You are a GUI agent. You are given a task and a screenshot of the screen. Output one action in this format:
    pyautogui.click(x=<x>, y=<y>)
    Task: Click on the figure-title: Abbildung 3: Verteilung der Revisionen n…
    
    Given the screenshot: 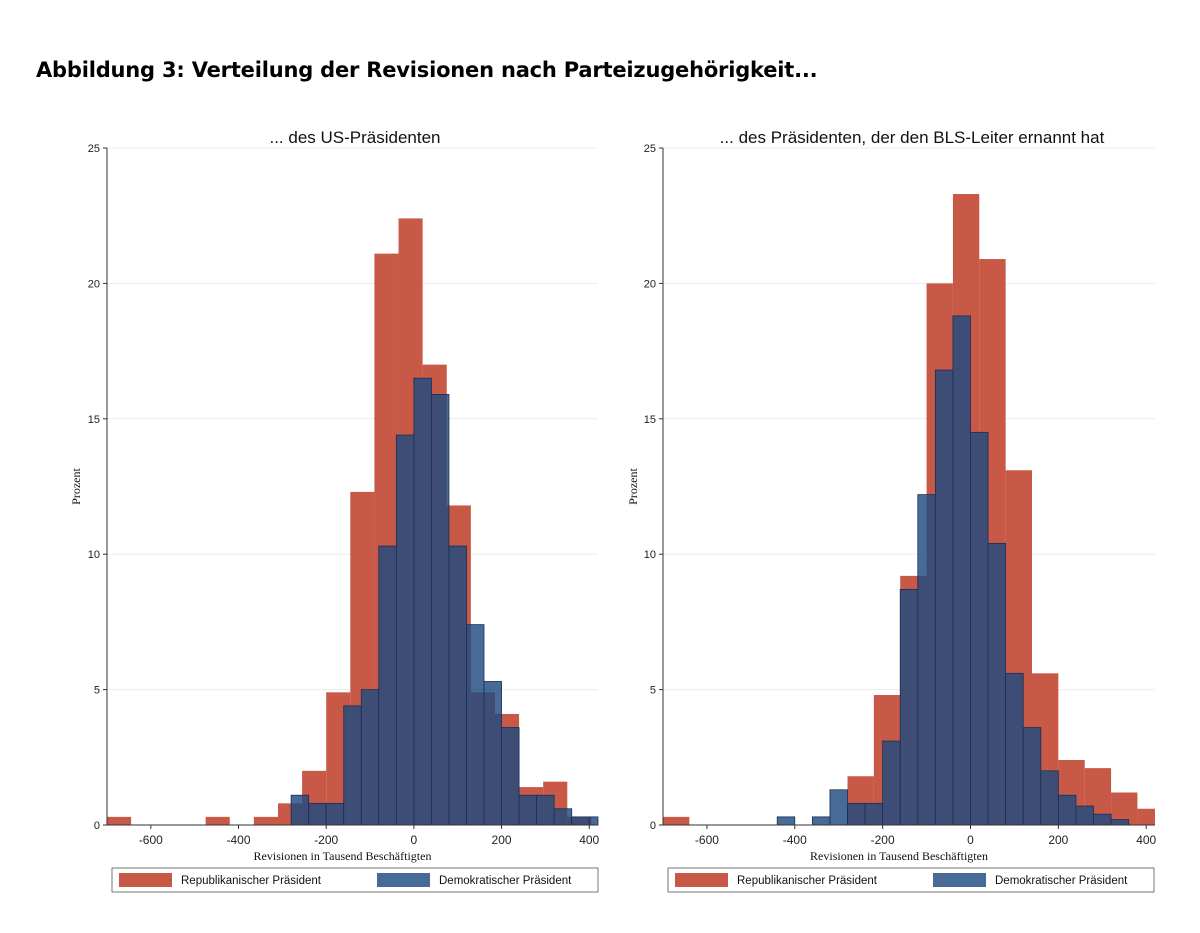 What is the action you would take?
    pyautogui.click(x=427, y=70)
    